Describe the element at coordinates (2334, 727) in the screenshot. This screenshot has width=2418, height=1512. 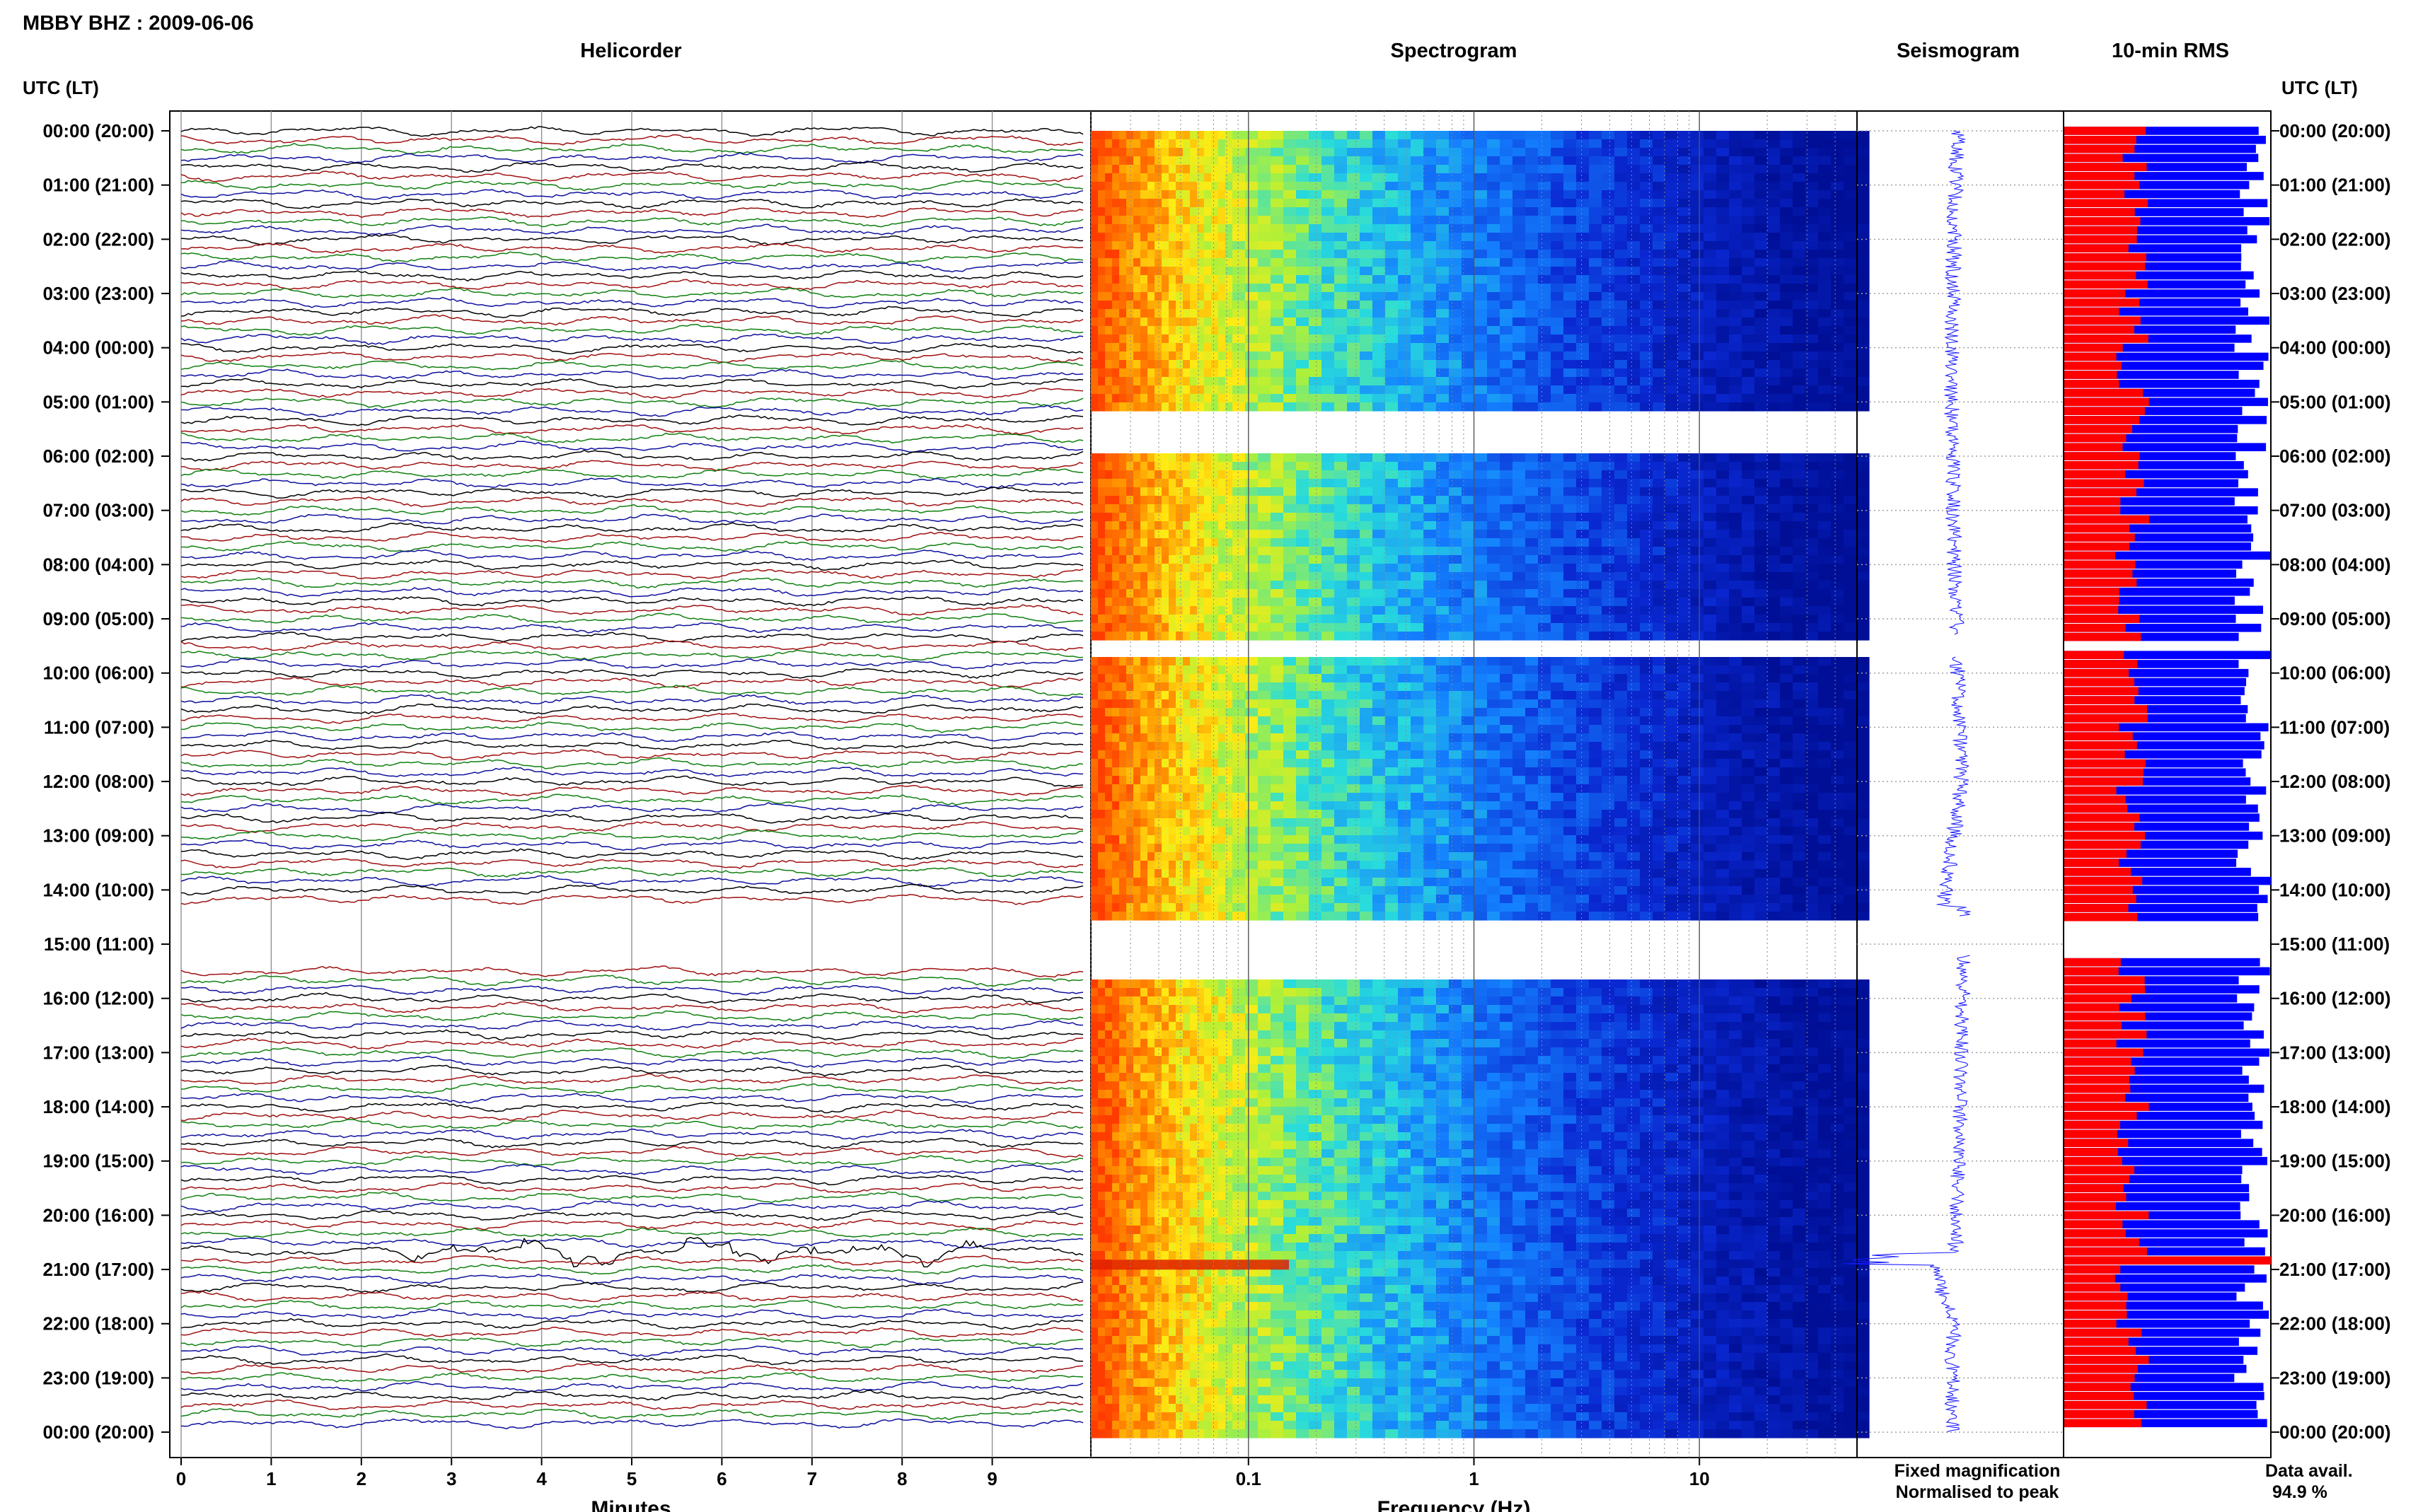
I see `hour-label-right: 11:00 (07:00)` at that location.